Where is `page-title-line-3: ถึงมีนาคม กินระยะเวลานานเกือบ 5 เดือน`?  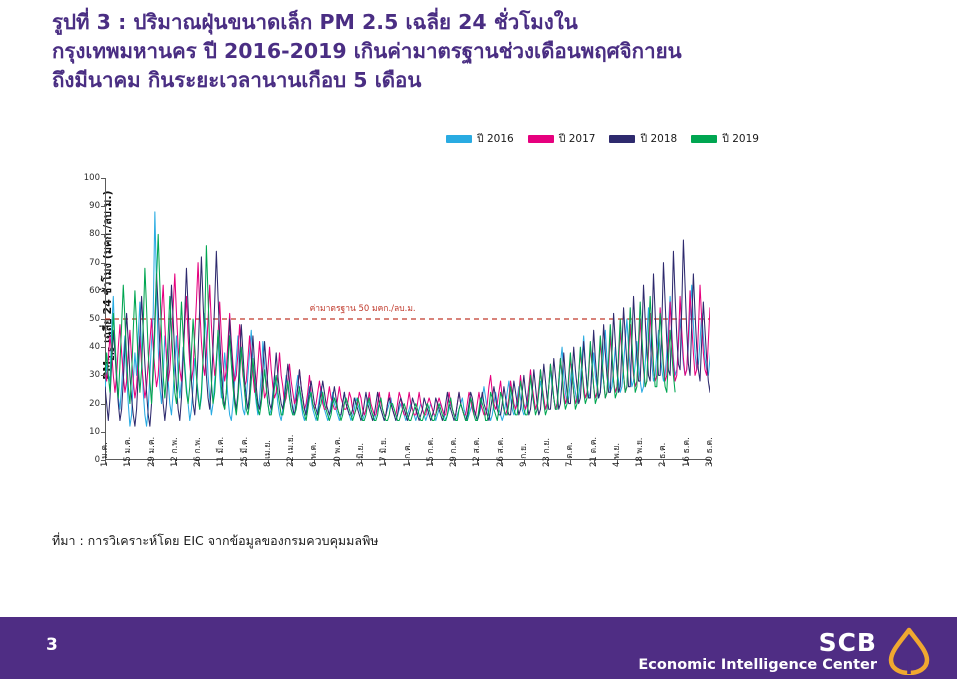
page-title-line-3: ถึงมีนาคม กินระยะเวลานานเกือบ 5 เดือน is located at coordinates (237, 80).